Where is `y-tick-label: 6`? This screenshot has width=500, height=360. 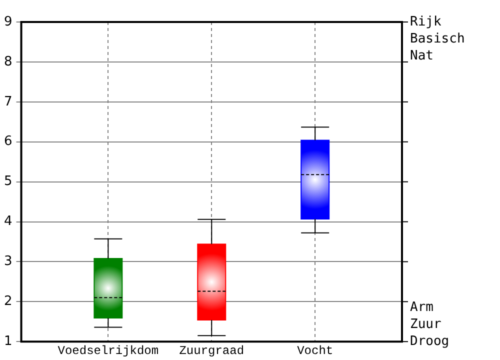
y-tick-label: 6 is located at coordinates (8, 142).